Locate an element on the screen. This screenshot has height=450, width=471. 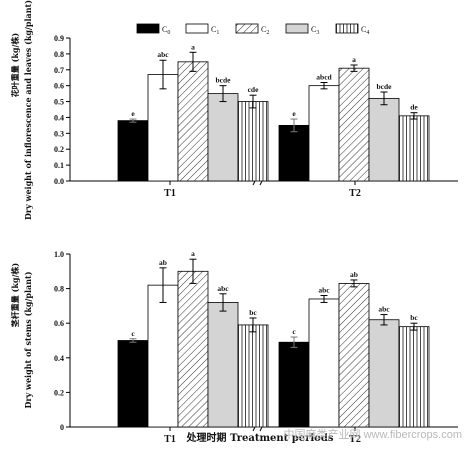
watermark-text: 中国麻类产业网 www.fibercrops.com is located at coordinates (373, 434).